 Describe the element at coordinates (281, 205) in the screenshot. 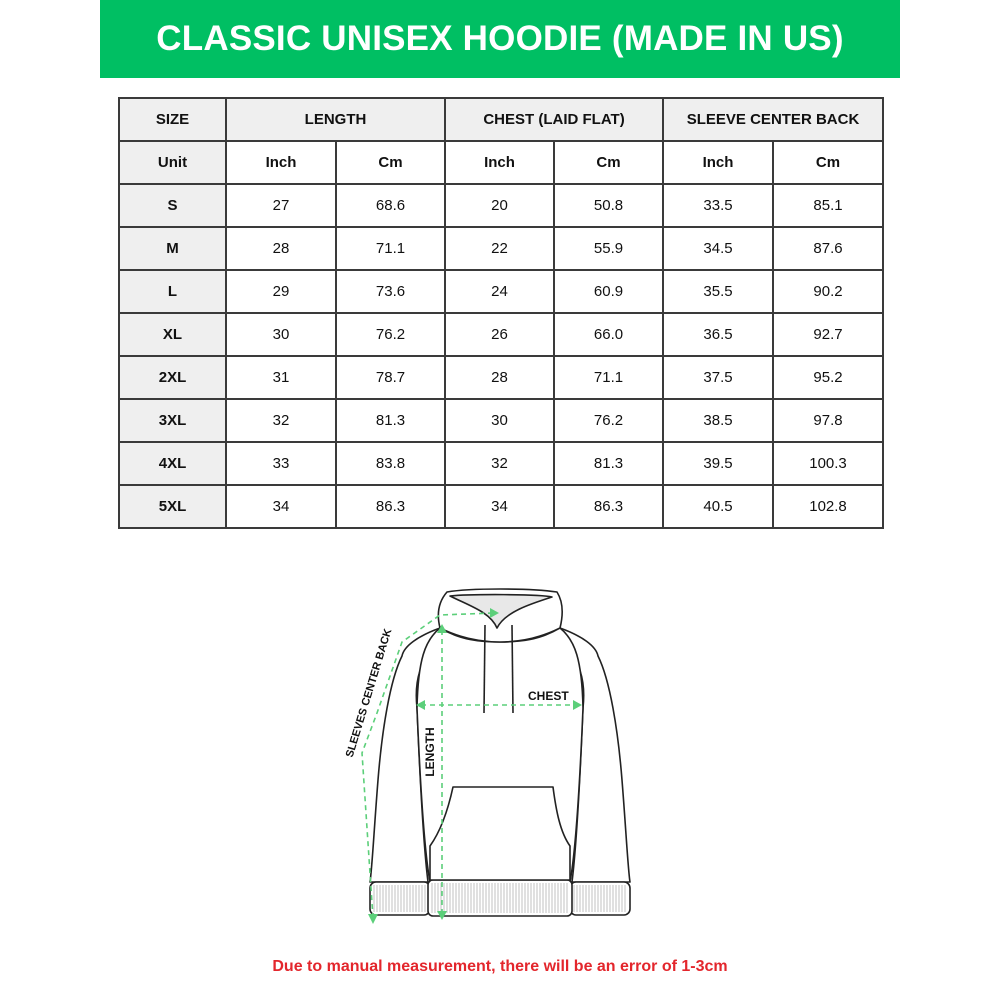

I see `value-cell: 27` at that location.